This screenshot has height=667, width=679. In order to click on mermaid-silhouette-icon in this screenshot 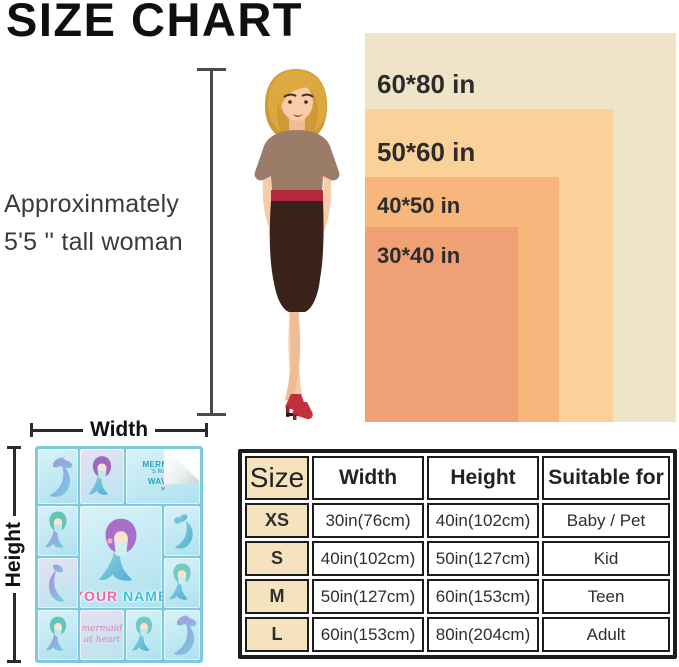, I will do `click(183, 531)`.